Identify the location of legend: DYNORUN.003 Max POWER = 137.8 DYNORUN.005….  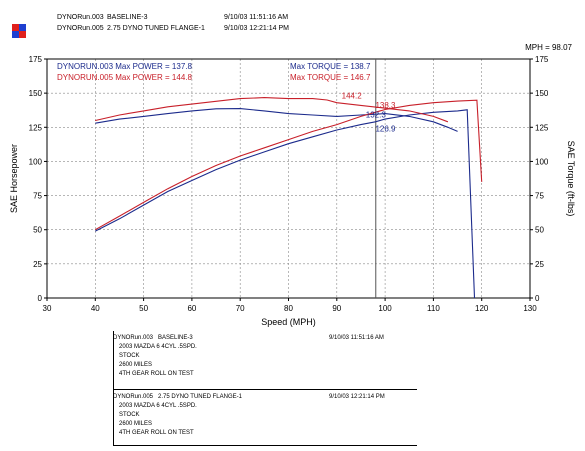
(214, 72).